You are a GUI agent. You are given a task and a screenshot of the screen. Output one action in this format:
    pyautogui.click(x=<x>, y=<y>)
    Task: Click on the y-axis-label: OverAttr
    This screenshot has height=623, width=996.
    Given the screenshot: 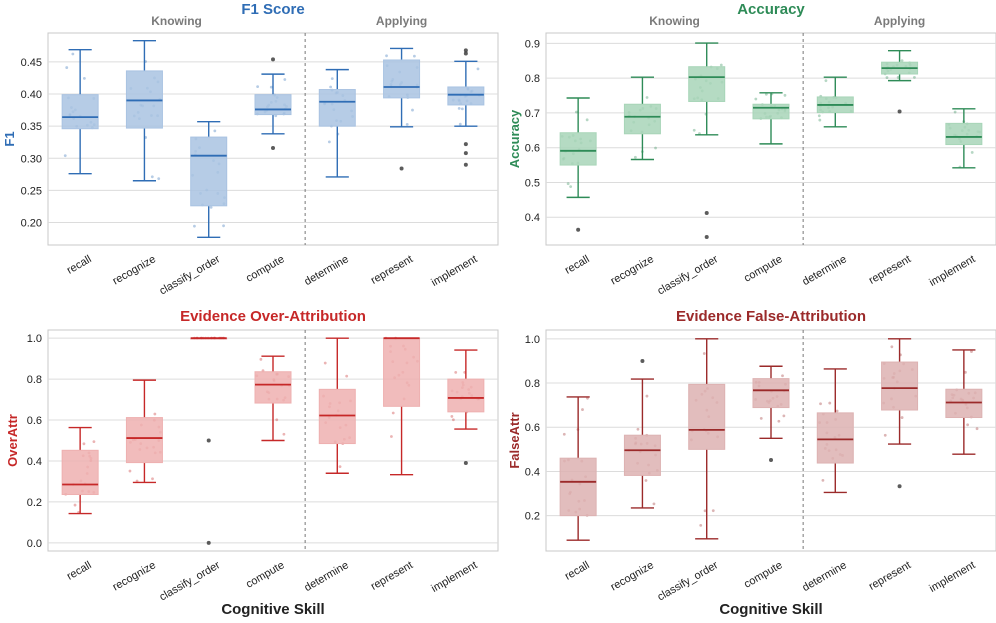 What is the action you would take?
    pyautogui.click(x=12, y=440)
    